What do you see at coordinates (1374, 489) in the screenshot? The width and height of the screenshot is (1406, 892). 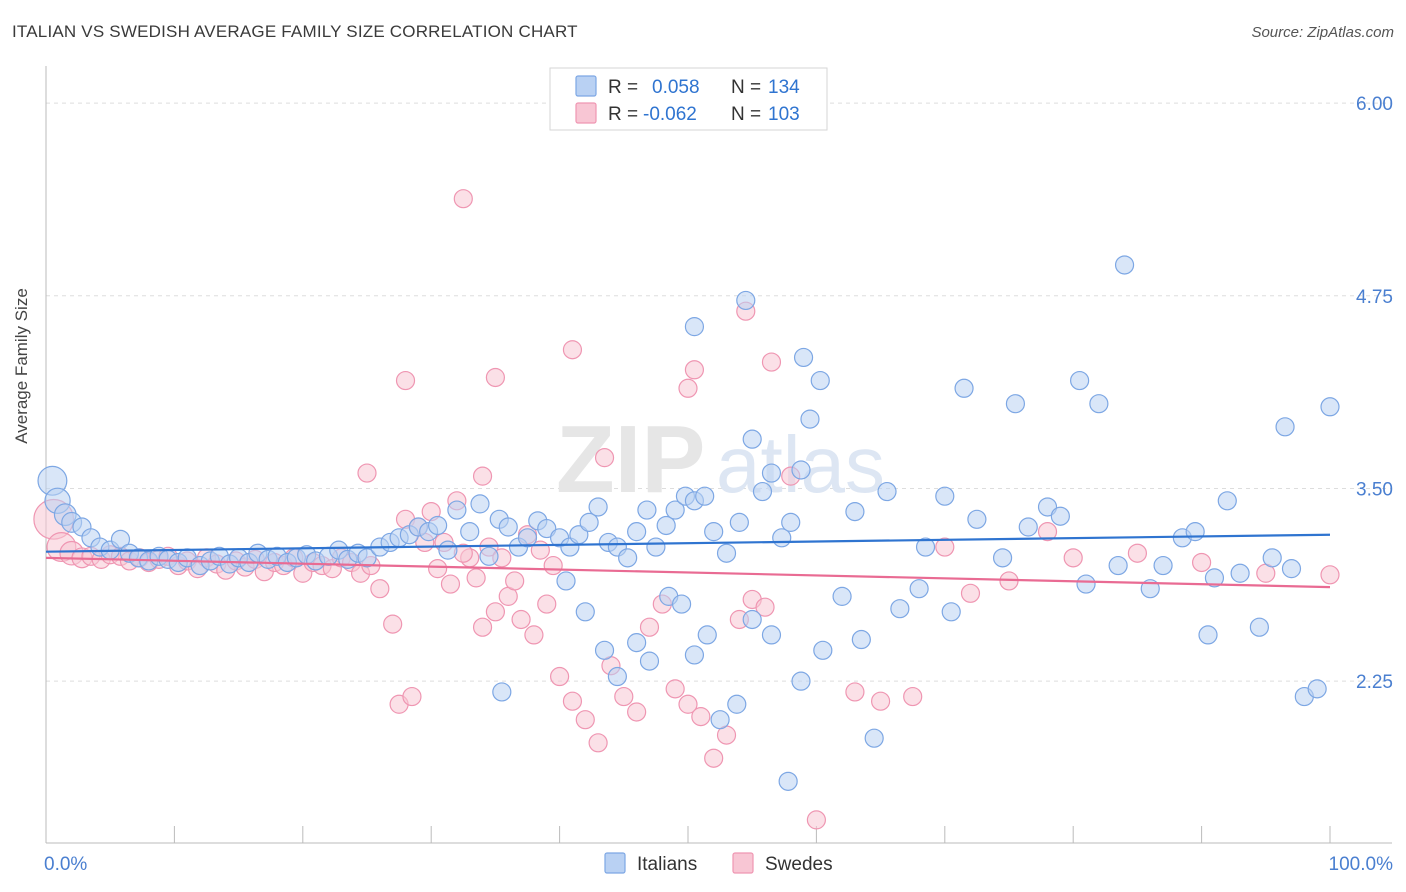 I see `y-tick-label: 3.50` at bounding box center [1374, 489].